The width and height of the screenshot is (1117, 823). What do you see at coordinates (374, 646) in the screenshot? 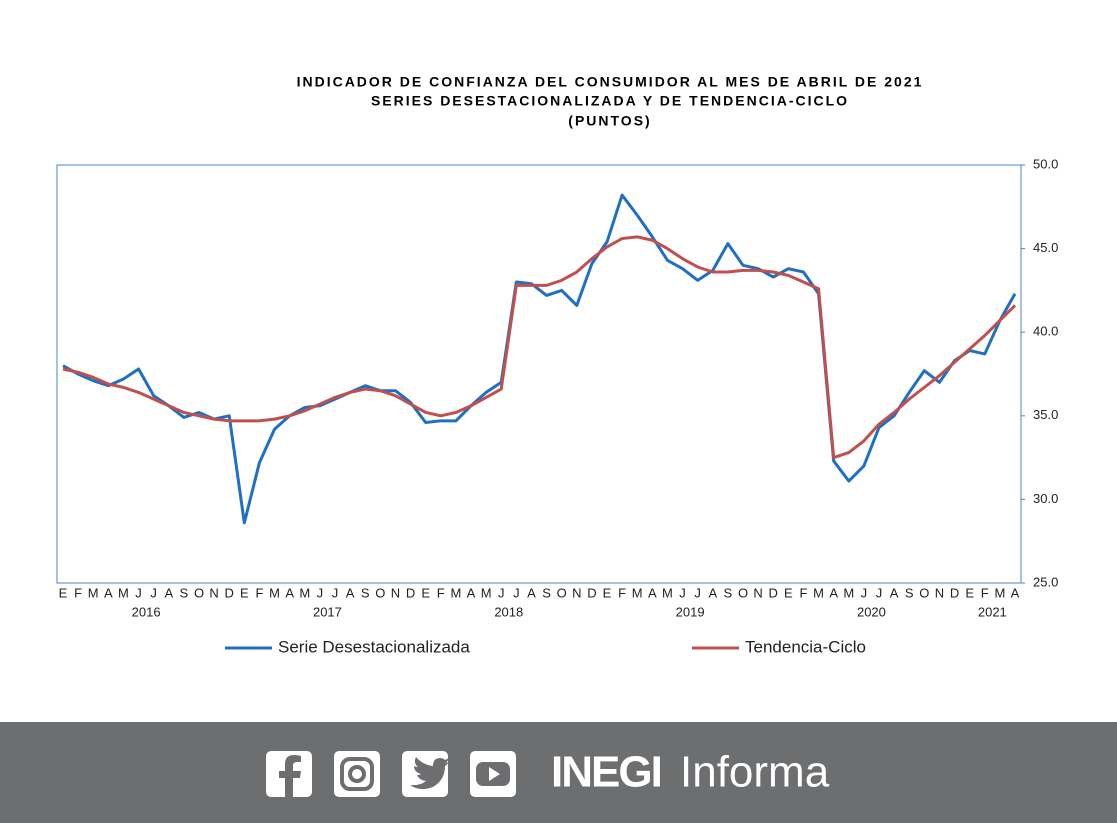
I see `legend-label: Serie Desestacionalizada` at bounding box center [374, 646].